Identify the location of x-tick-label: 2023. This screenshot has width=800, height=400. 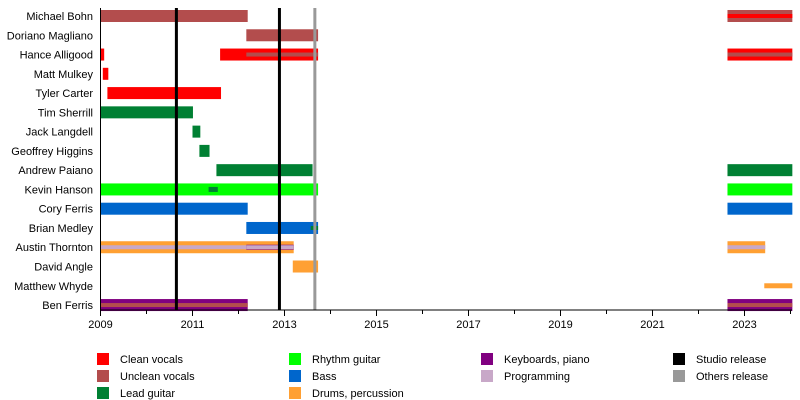
(744, 325).